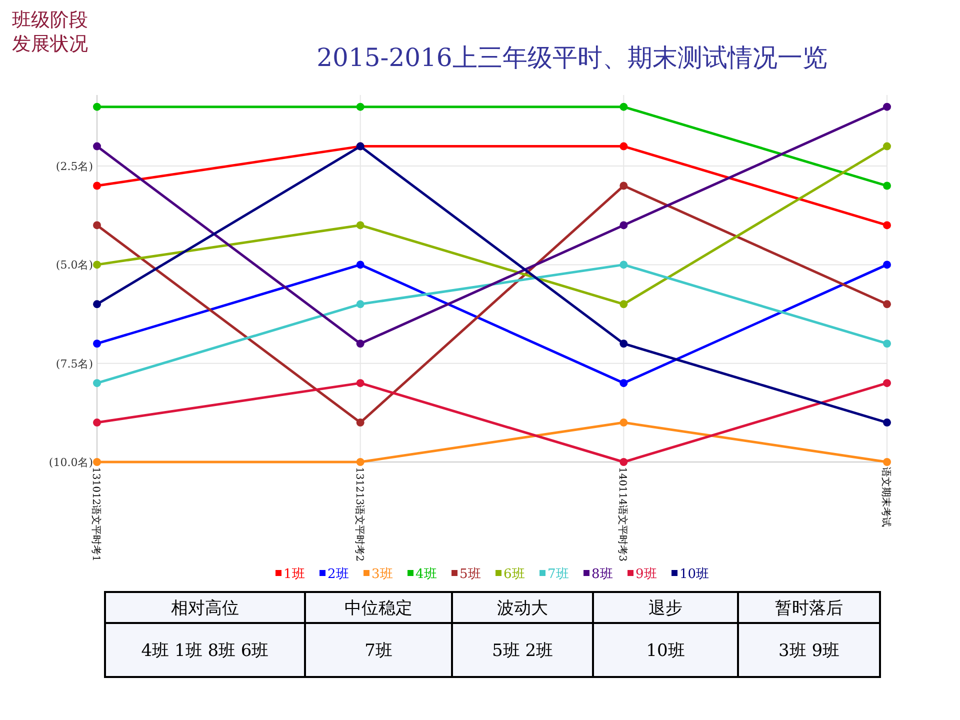 Image resolution: width=960 pixels, height=720 pixels. Describe the element at coordinates (96, 514) in the screenshot. I see `x-tick-label: 131012语文平时考1` at that location.